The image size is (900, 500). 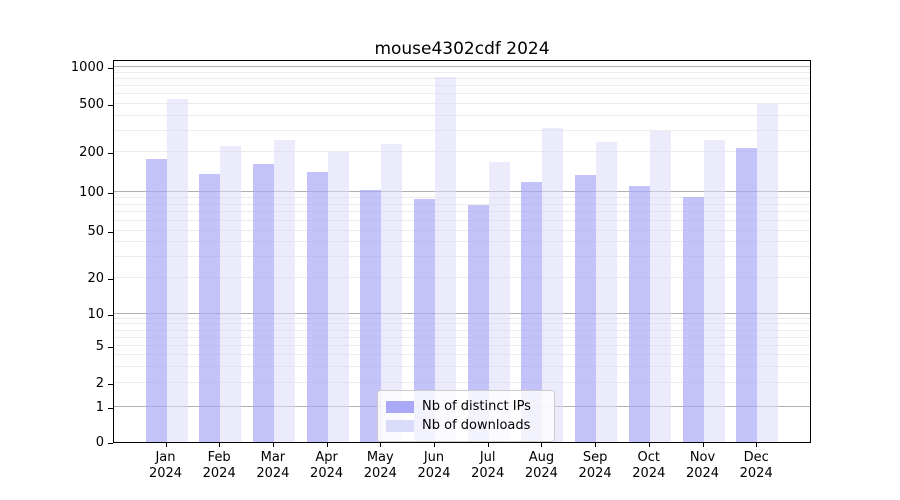 What do you see at coordinates (434, 465) in the screenshot?
I see `x-tick-label-jun: Jun 2024` at bounding box center [434, 465].